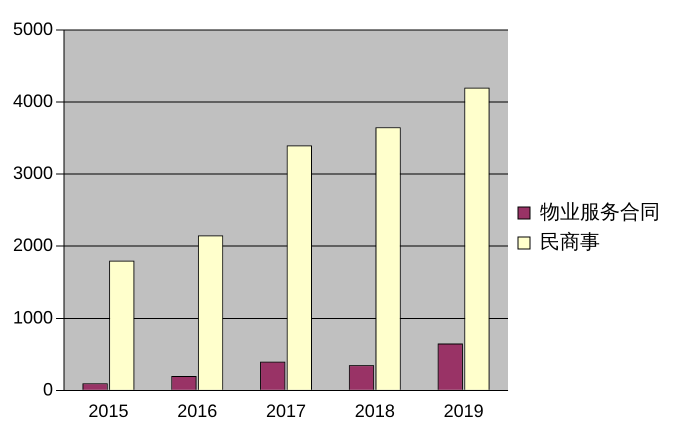 The height and width of the screenshot is (436, 700). Describe the element at coordinates (33, 173) in the screenshot. I see `y-tick-label: 3000` at that location.